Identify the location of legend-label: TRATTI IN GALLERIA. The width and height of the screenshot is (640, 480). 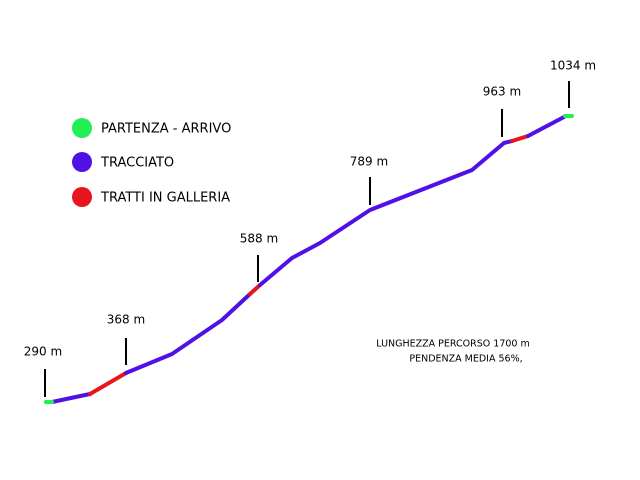
(165, 198).